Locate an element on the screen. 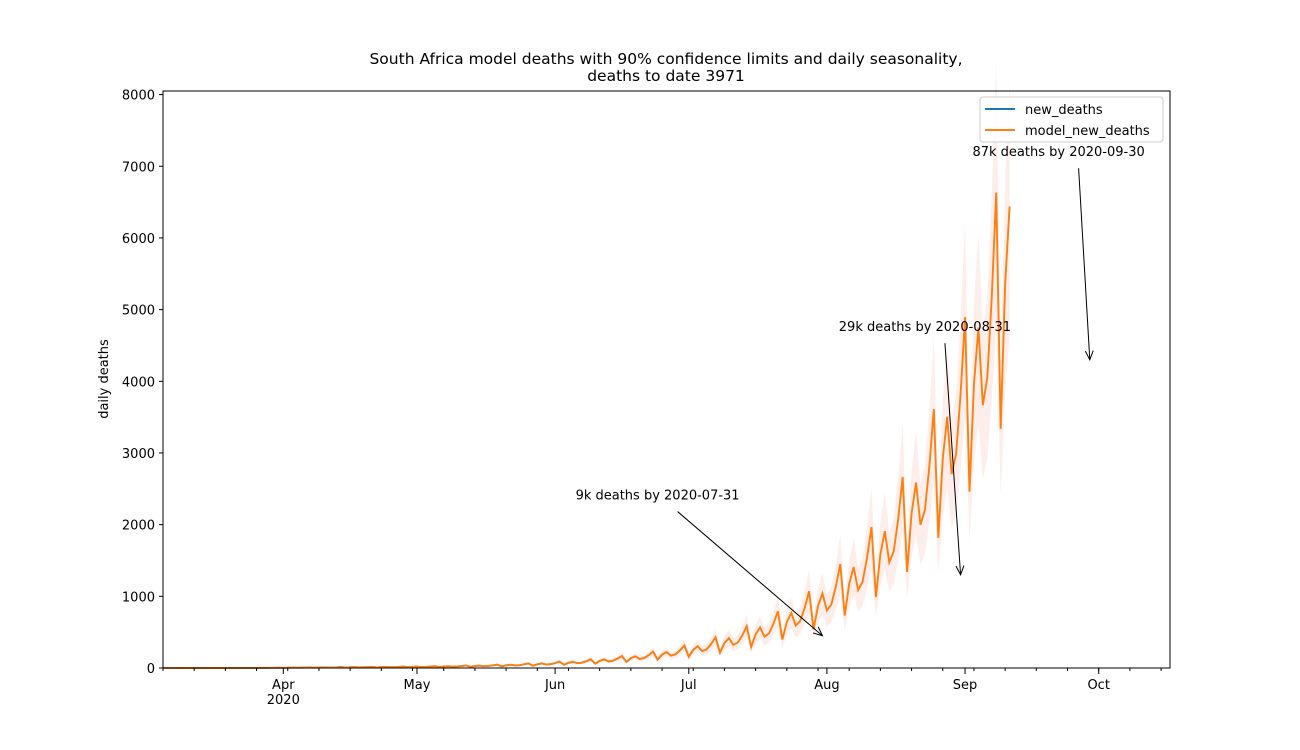 The width and height of the screenshot is (1300, 750). x-tick-sublabel: 2020 is located at coordinates (283, 700).